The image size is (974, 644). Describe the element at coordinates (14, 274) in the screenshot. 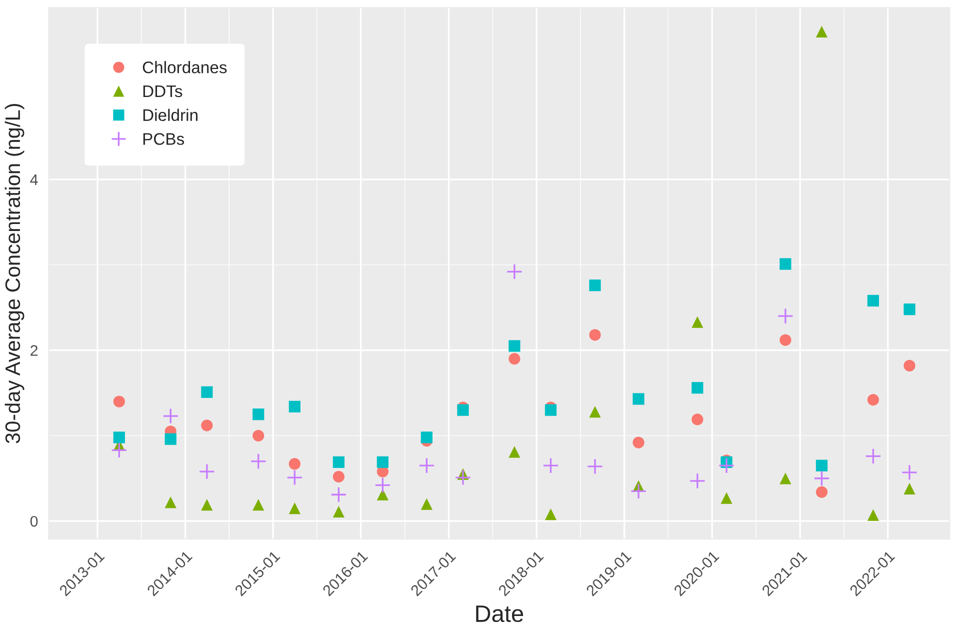

I see `y-axis-title: 30-day Average Concentration (ng/L)` at that location.